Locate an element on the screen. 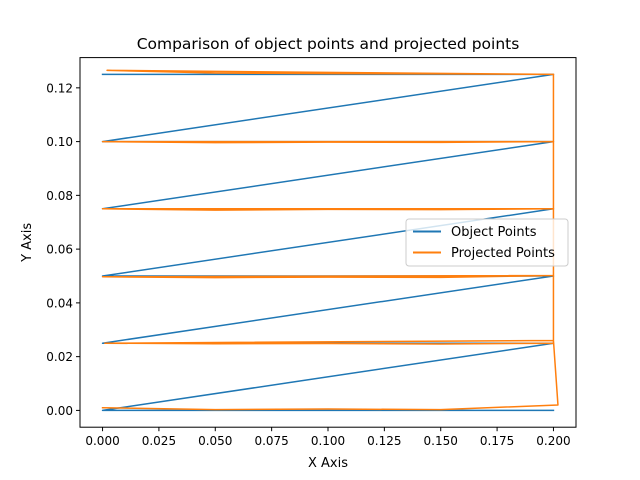 This screenshot has width=640, height=480. legend: Object Points Projected Points is located at coordinates (487, 242).